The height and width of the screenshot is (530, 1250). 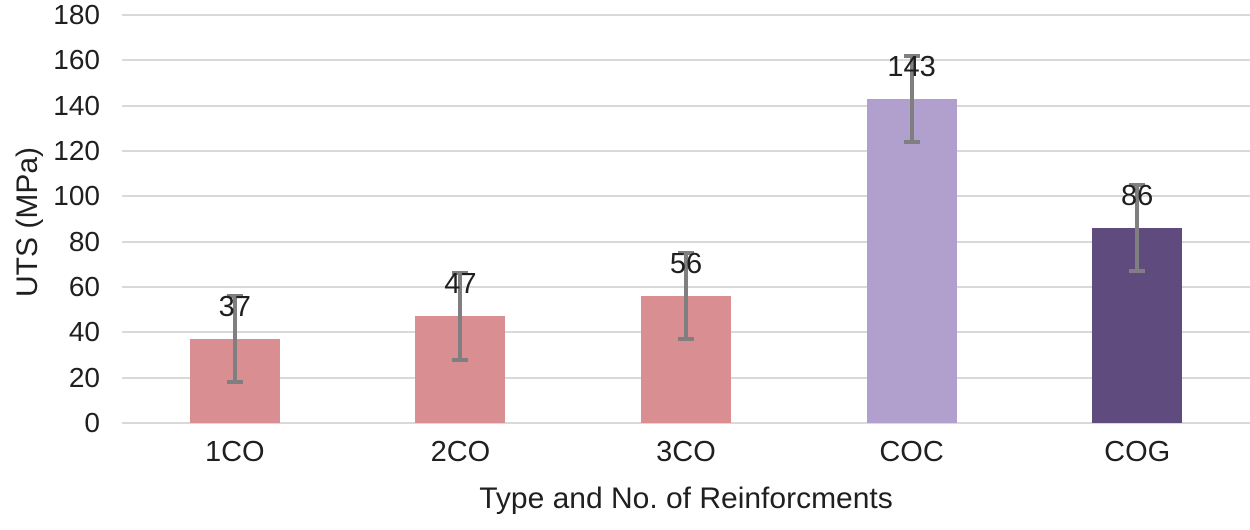 What do you see at coordinates (686, 452) in the screenshot?
I see `x-tick-label: 3CO` at bounding box center [686, 452].